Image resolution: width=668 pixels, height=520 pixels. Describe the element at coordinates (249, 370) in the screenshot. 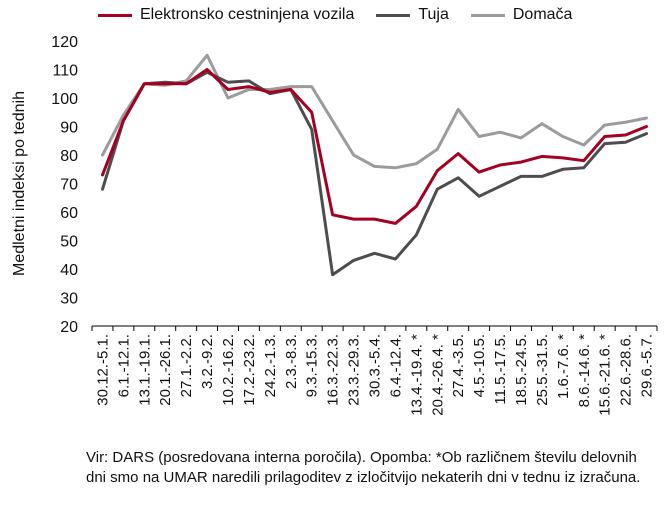

I see `x-tick-label: 17.2.-23.2.` at that location.